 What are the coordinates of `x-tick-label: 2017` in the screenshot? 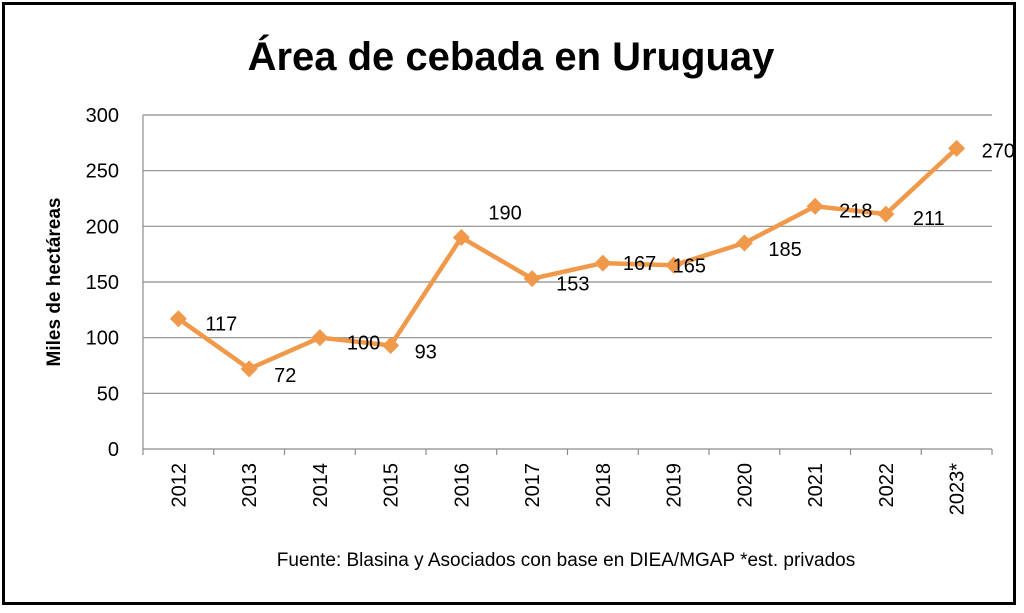 It's located at (533, 485).